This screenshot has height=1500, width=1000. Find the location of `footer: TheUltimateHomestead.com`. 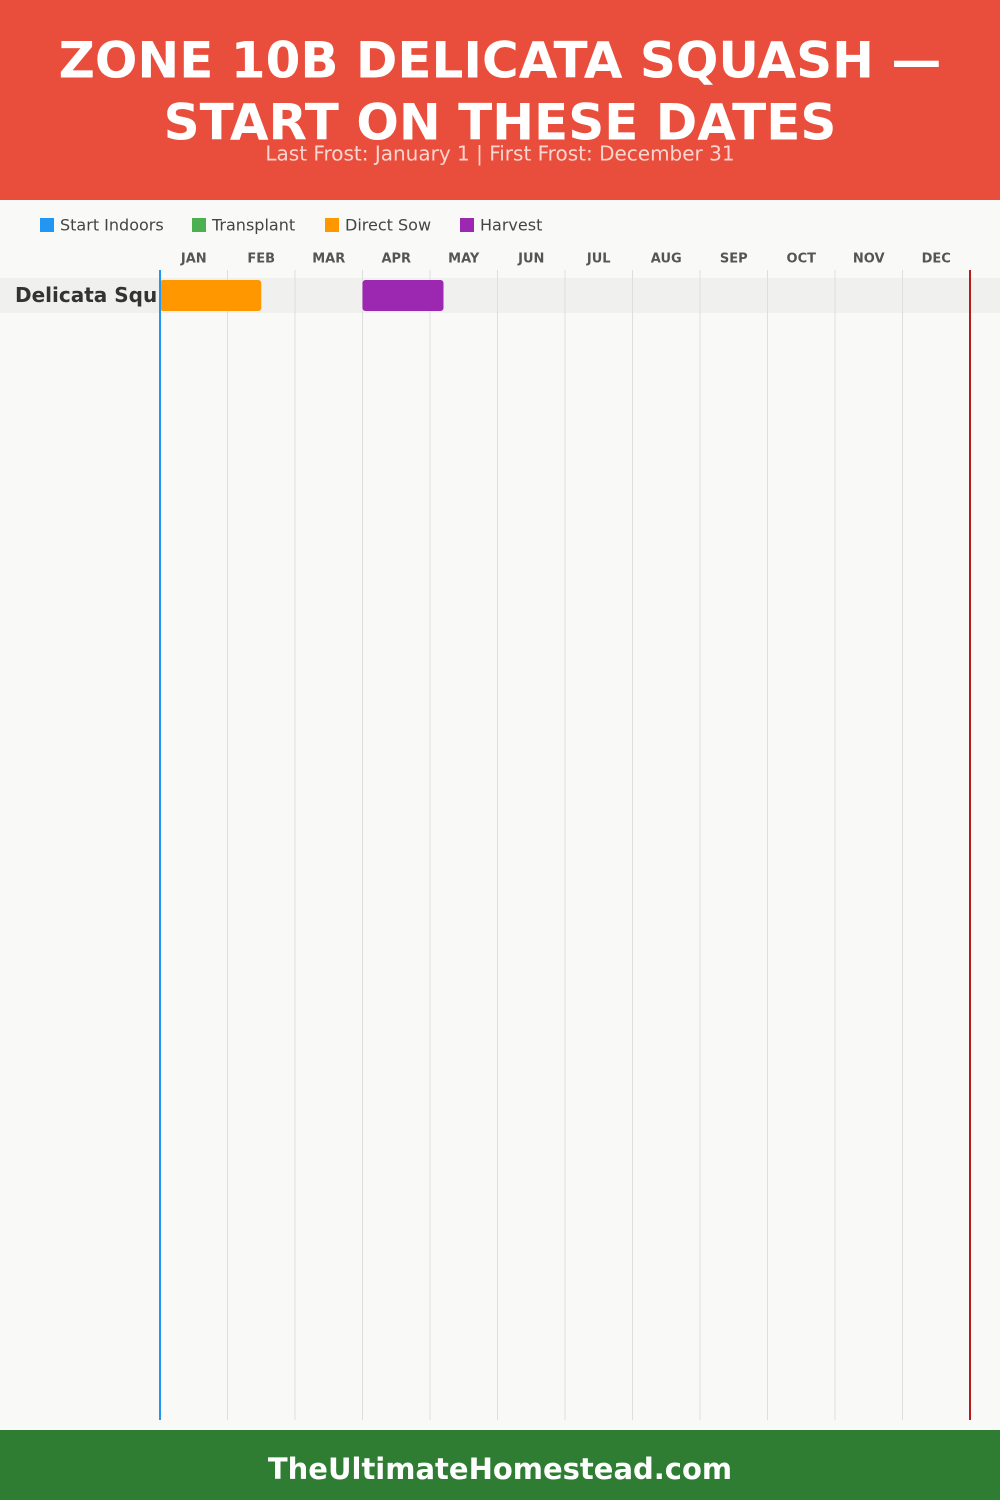

footer: TheUltimateHomestead.com is located at coordinates (500, 1469).